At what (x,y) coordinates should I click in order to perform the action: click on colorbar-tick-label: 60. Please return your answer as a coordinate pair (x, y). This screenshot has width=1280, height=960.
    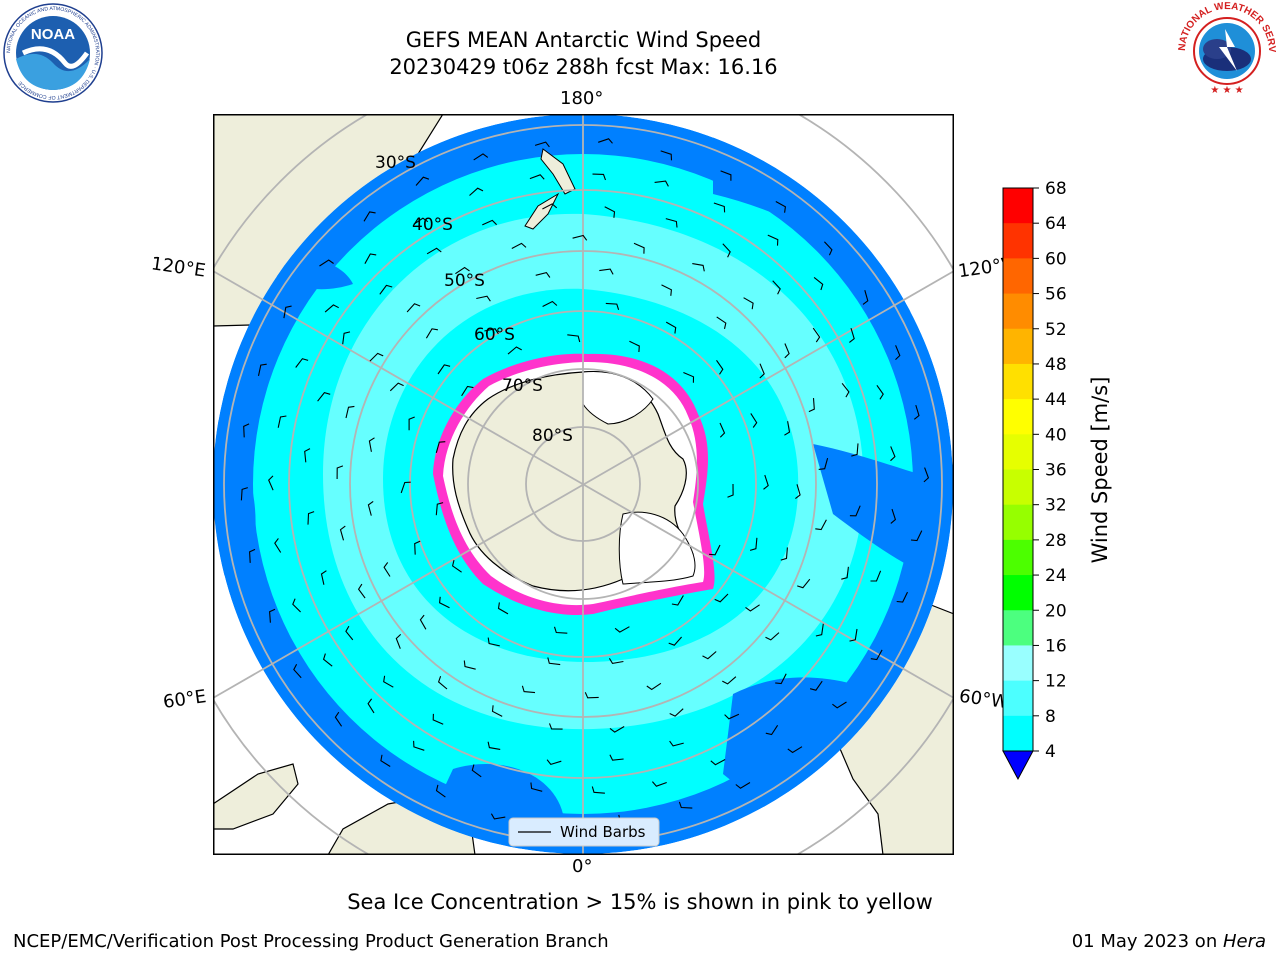
    Looking at the image, I should click on (1056, 259).